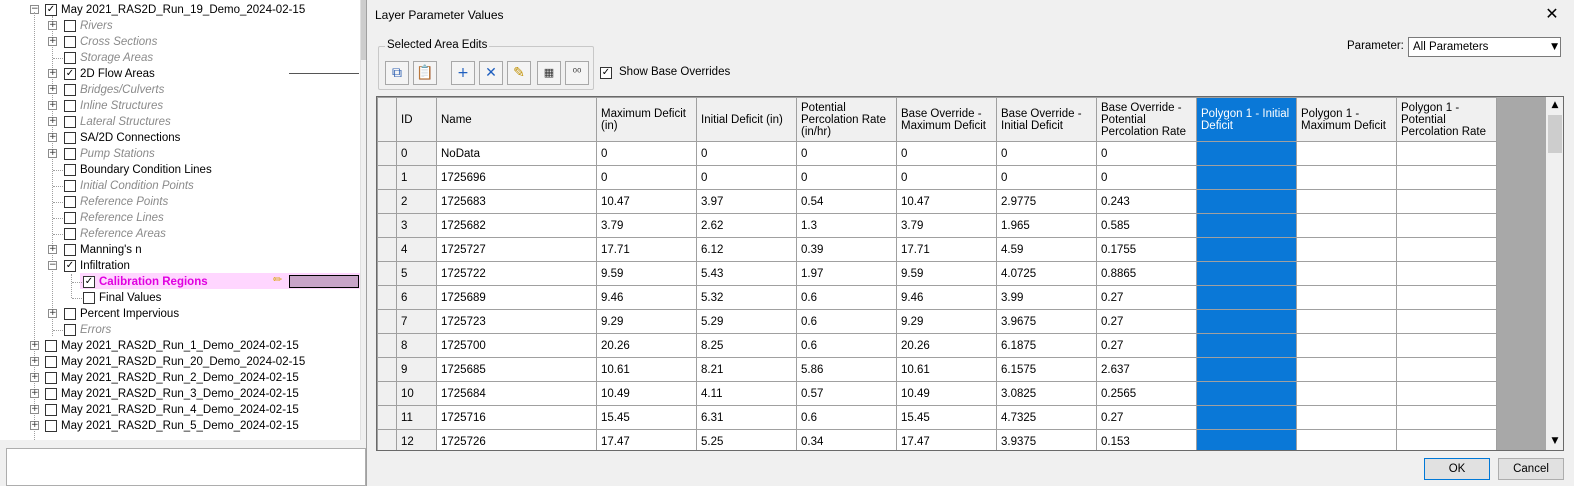 The width and height of the screenshot is (1574, 486). I want to click on tree-item: Storage Areas, so click(180, 58).